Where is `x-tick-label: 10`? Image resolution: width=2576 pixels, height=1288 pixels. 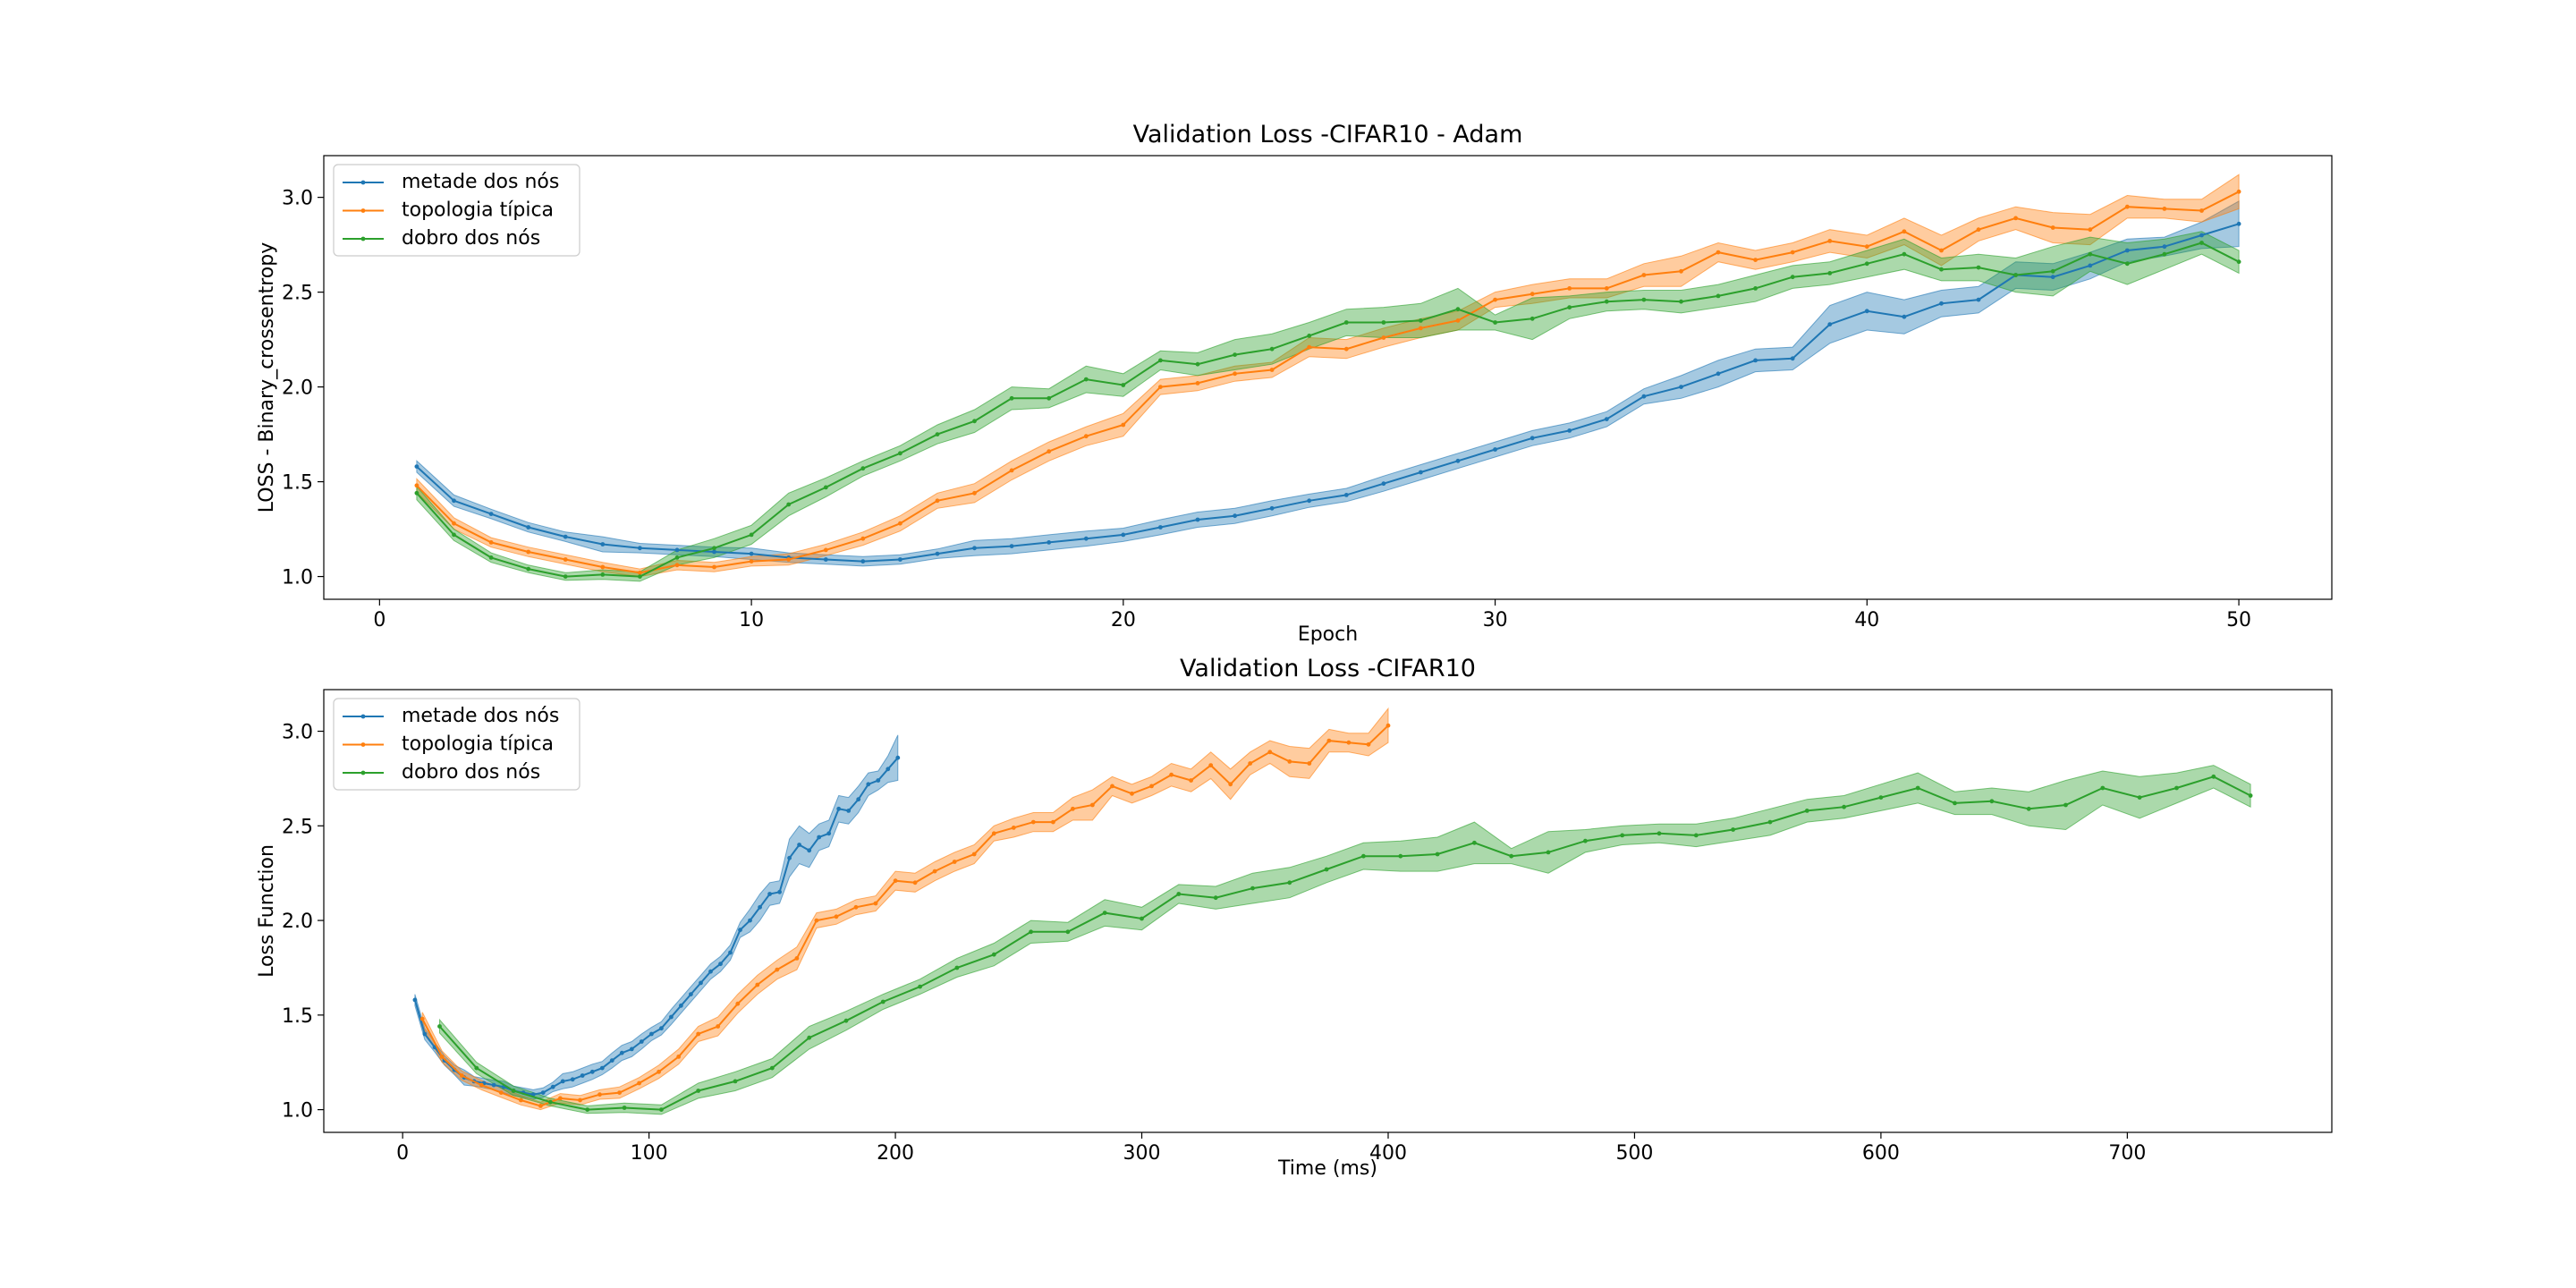 x-tick-label: 10 is located at coordinates (751, 620).